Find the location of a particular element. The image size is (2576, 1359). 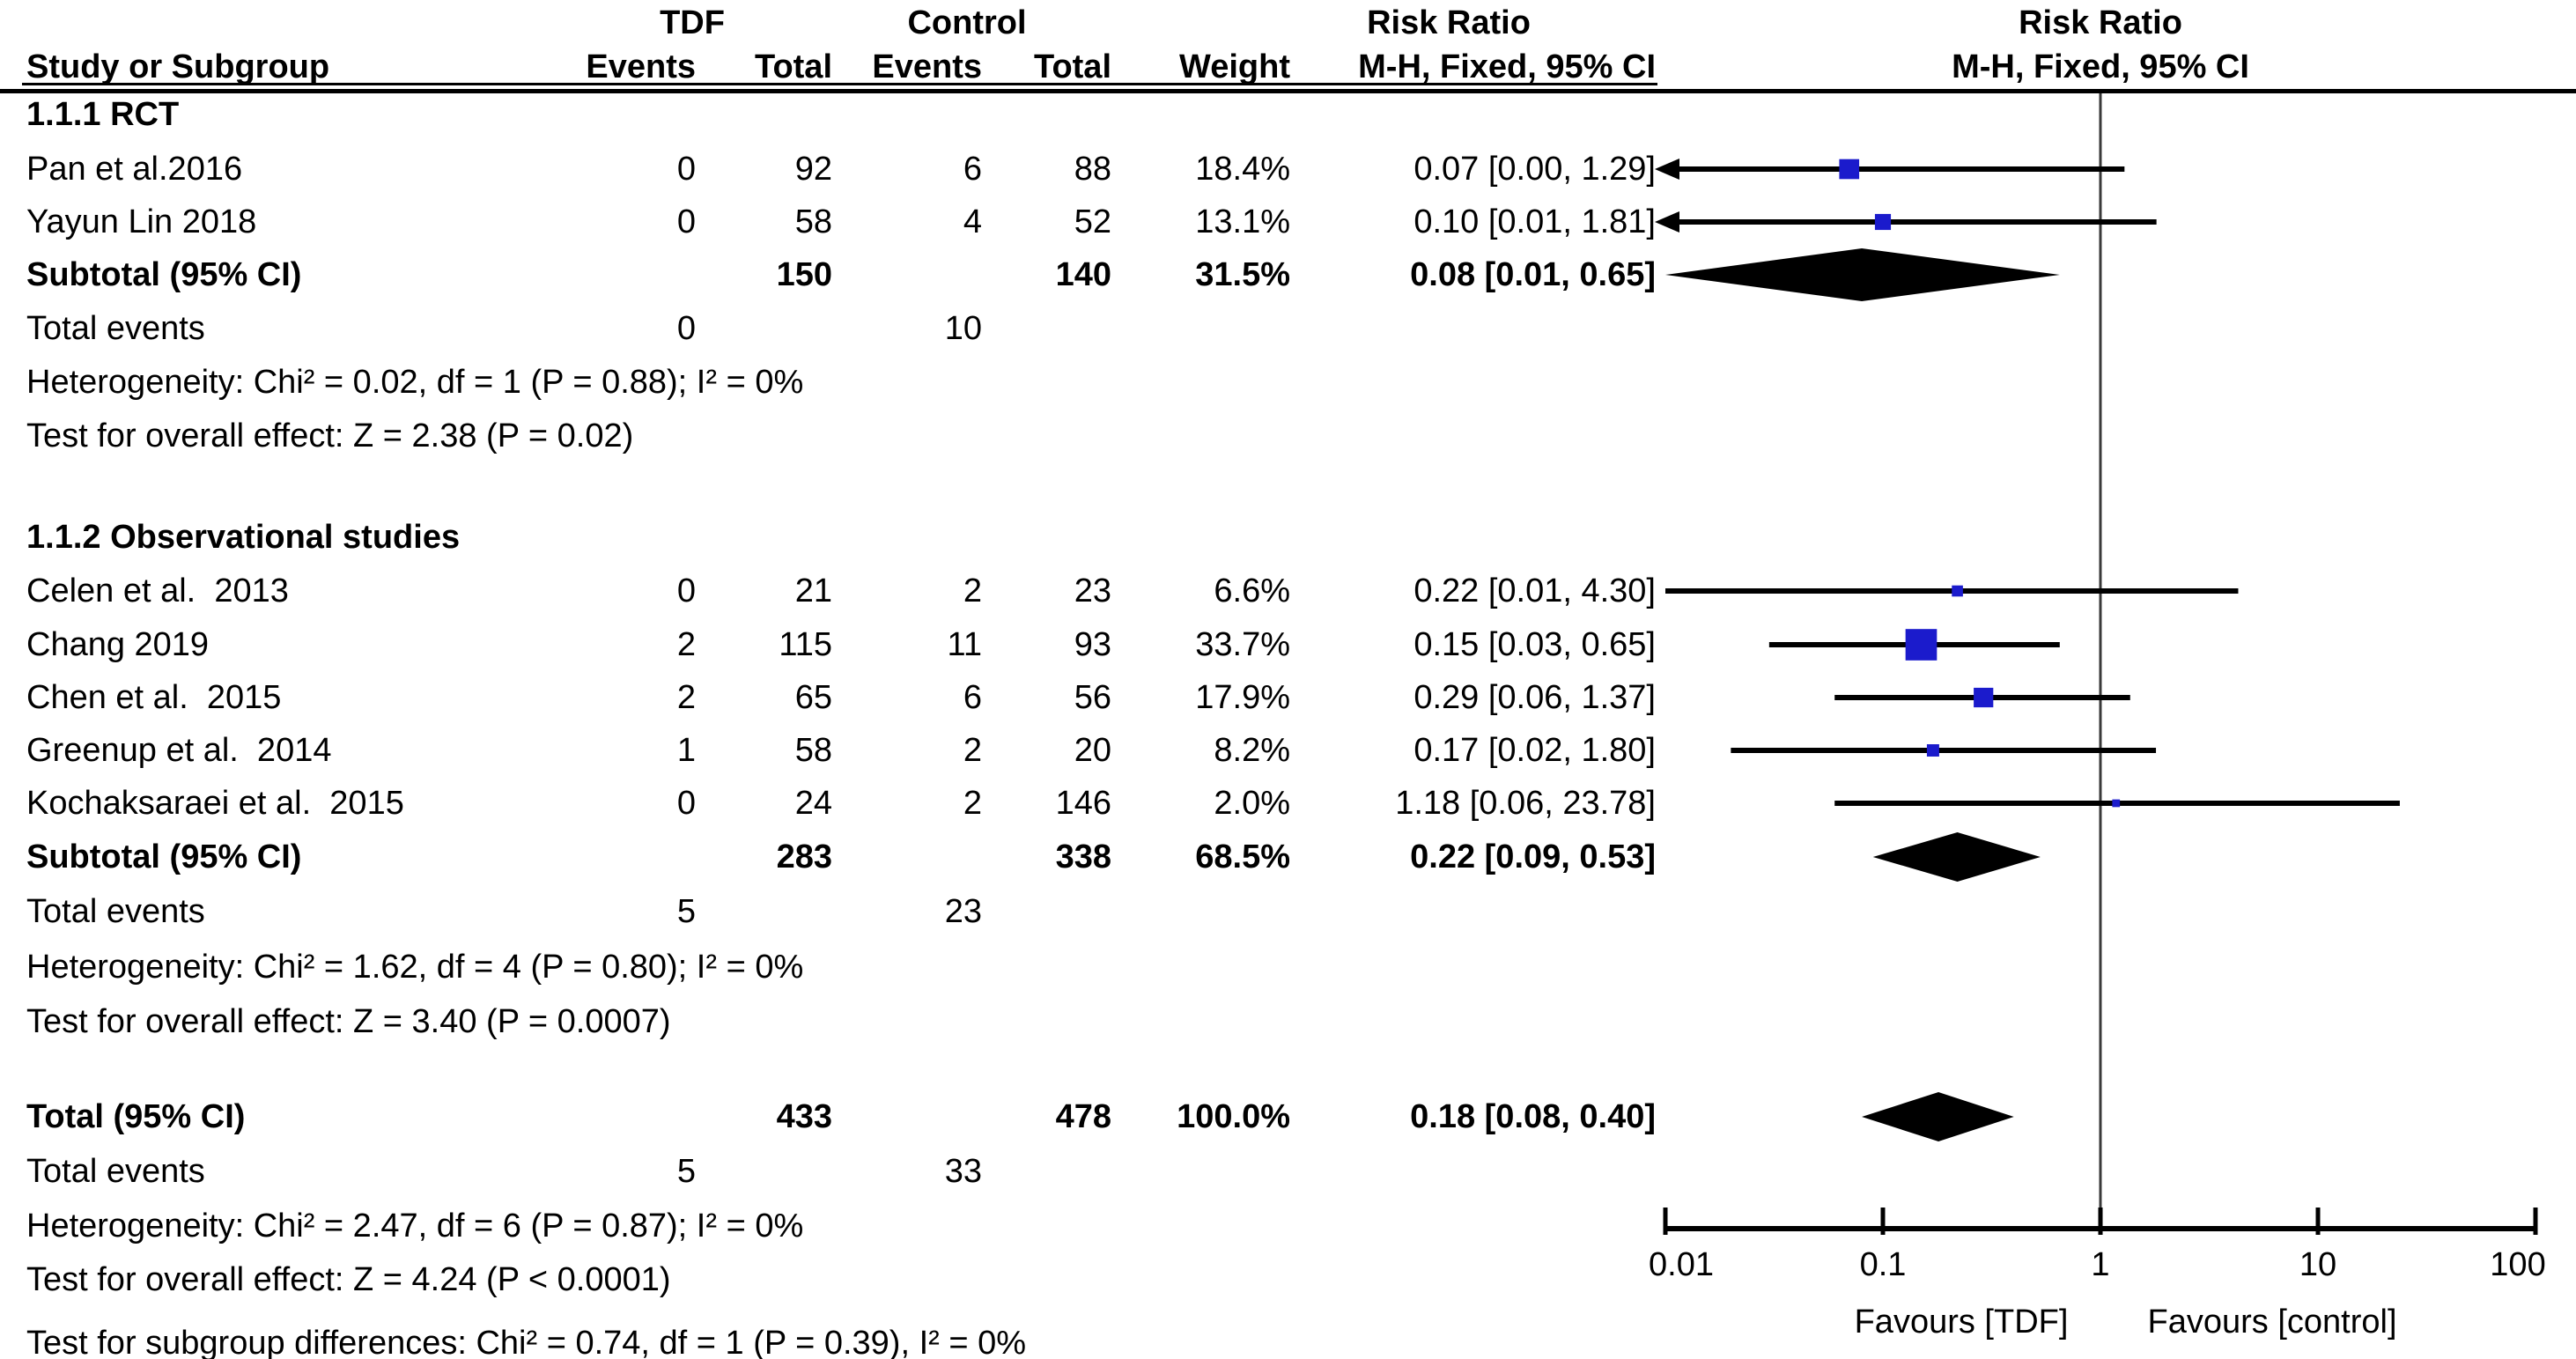

weight-value: 8.2% is located at coordinates (1252, 750).